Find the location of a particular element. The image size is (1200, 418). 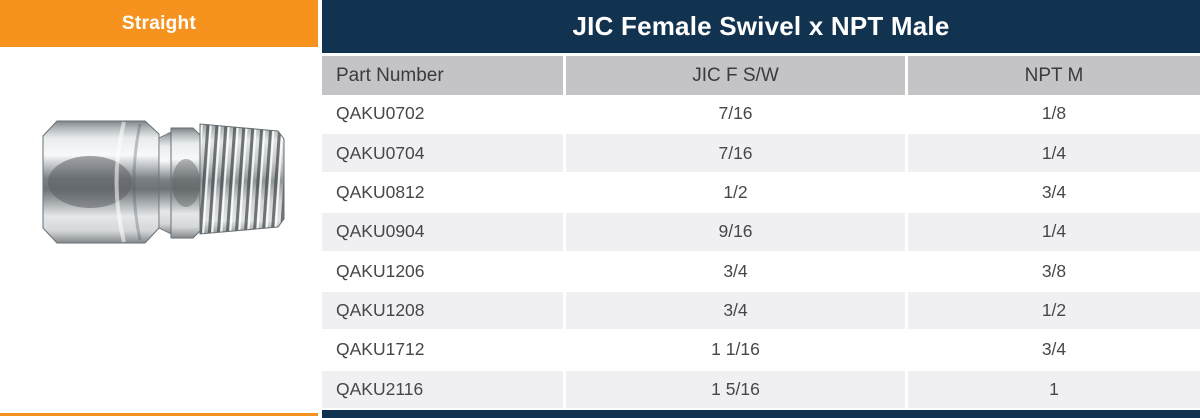

table-row: QAKU0904 9/16 1/4 is located at coordinates (761, 232).